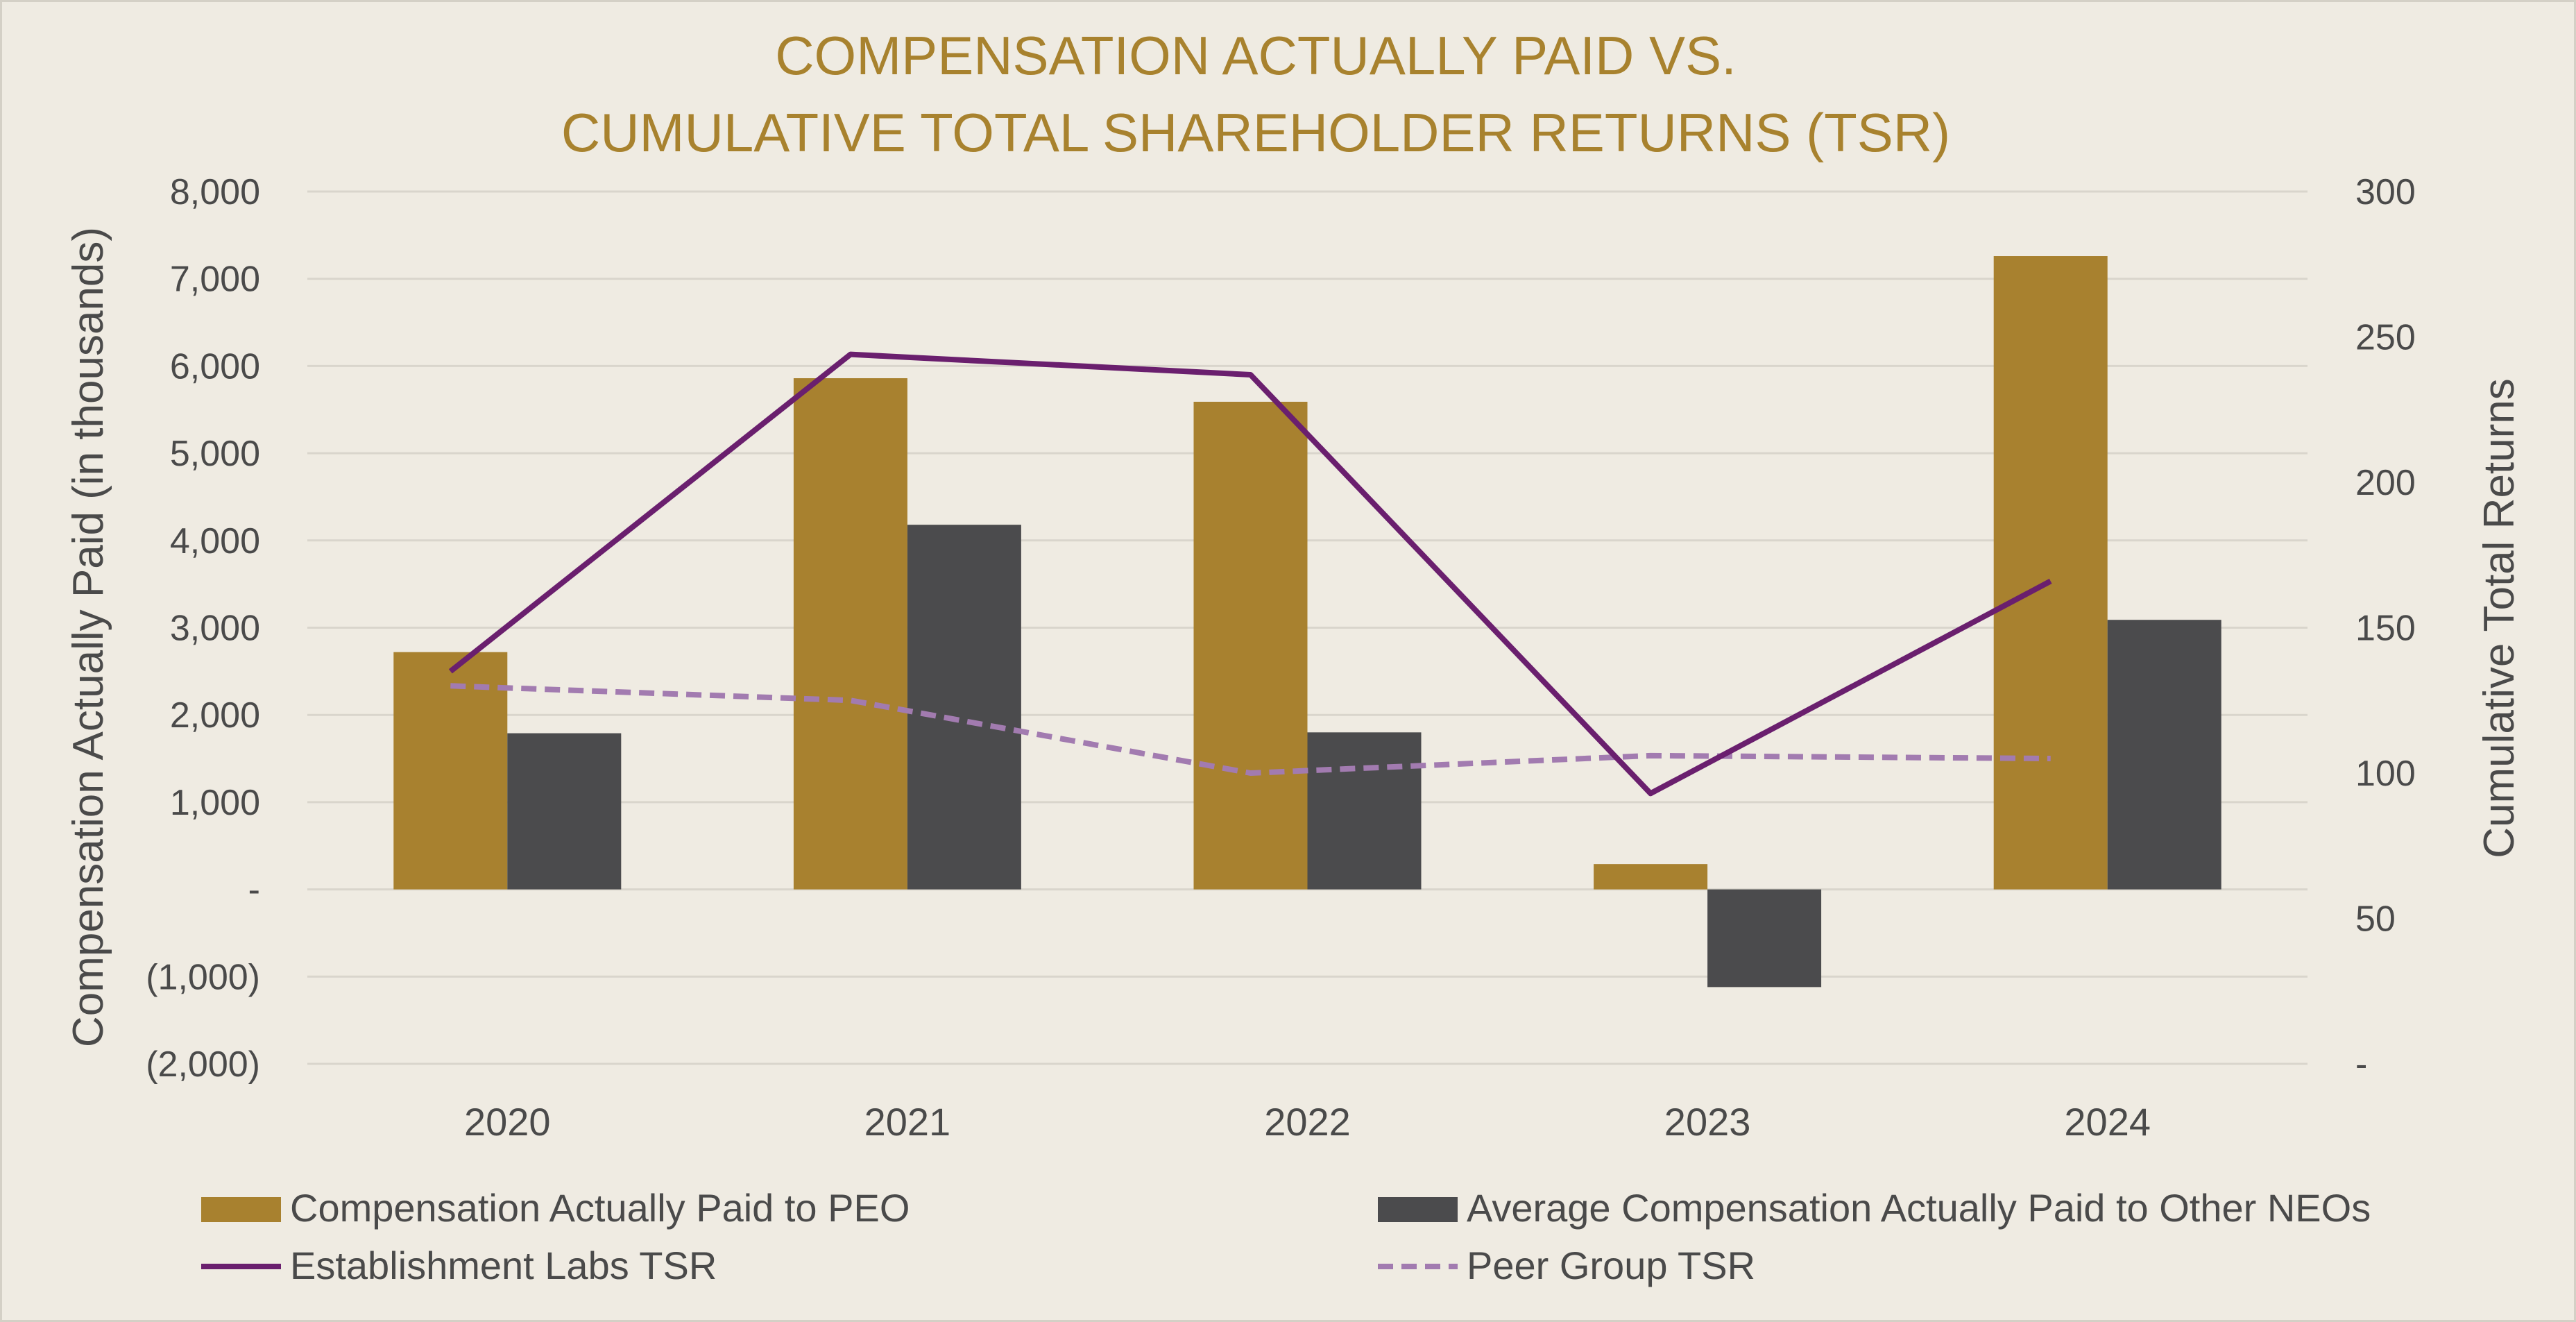 Image resolution: width=2576 pixels, height=1322 pixels. Describe the element at coordinates (2385, 483) in the screenshot. I see `right-tick-label: 200` at that location.